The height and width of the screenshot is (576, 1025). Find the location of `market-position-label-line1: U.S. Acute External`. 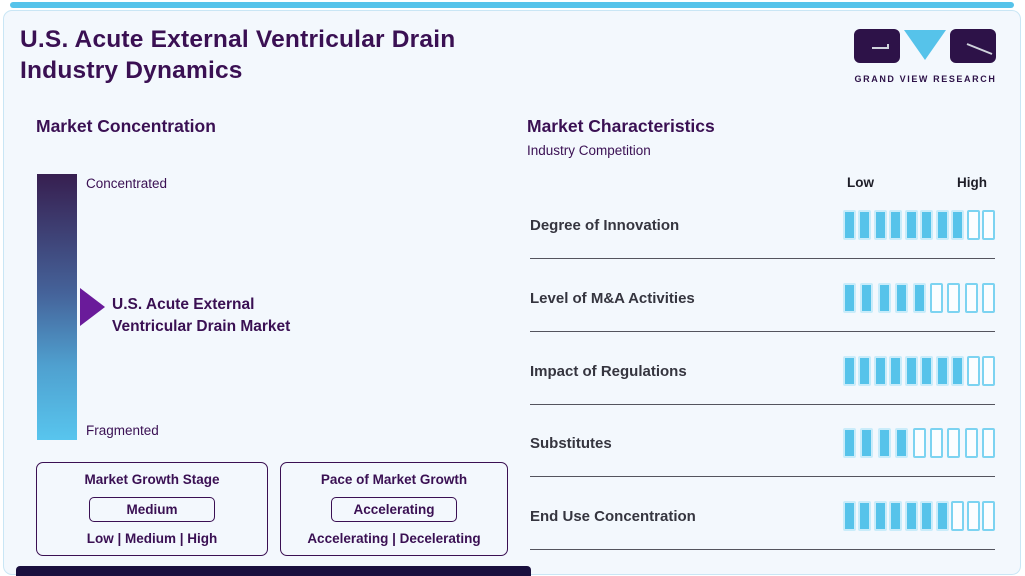

market-position-label-line1: U.S. Acute External is located at coordinates (183, 304).